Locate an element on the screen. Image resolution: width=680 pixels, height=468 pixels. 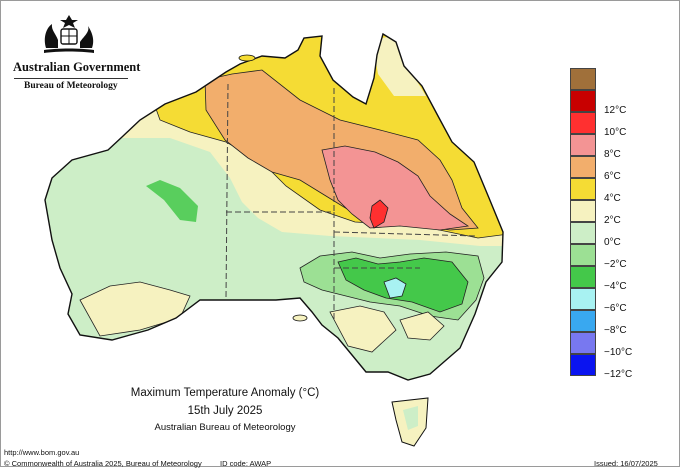
warm-patch-coast is located at coordinates (422, 326).